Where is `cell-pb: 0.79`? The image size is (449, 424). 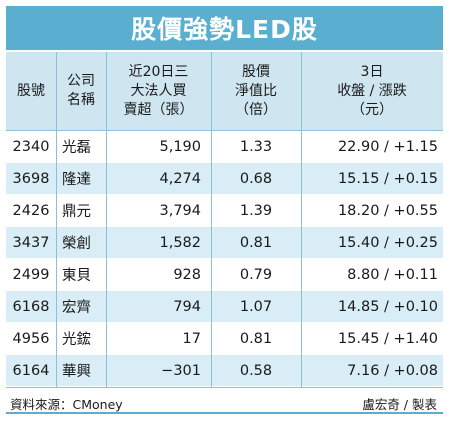
cell-pb: 0.79 is located at coordinates (256, 274).